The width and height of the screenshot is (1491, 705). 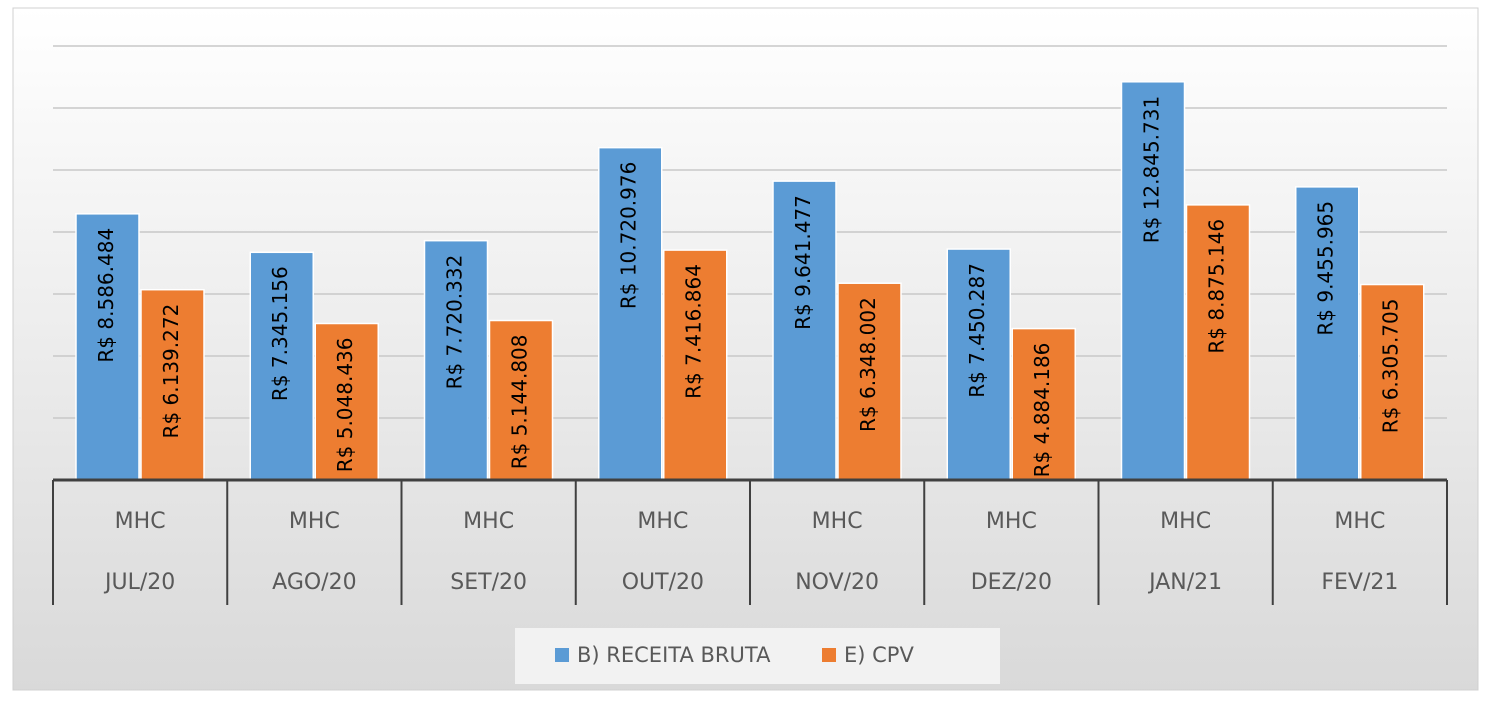 What do you see at coordinates (1326, 268) in the screenshot?
I see `data-label: R$ 9.455.965` at bounding box center [1326, 268].